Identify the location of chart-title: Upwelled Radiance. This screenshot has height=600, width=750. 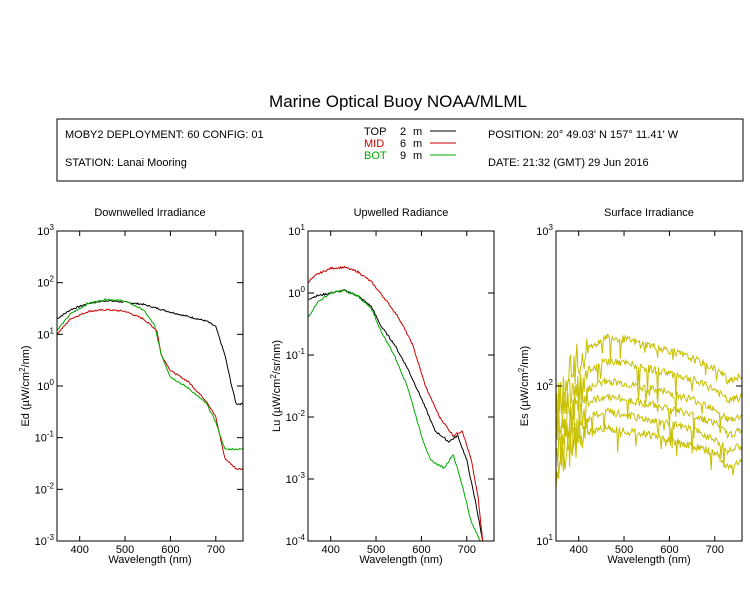
(401, 213).